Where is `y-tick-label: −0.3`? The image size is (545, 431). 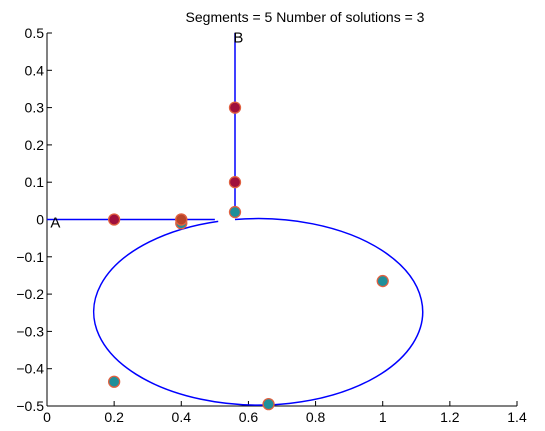
y-tick-label: −0.3 is located at coordinates (30, 331).